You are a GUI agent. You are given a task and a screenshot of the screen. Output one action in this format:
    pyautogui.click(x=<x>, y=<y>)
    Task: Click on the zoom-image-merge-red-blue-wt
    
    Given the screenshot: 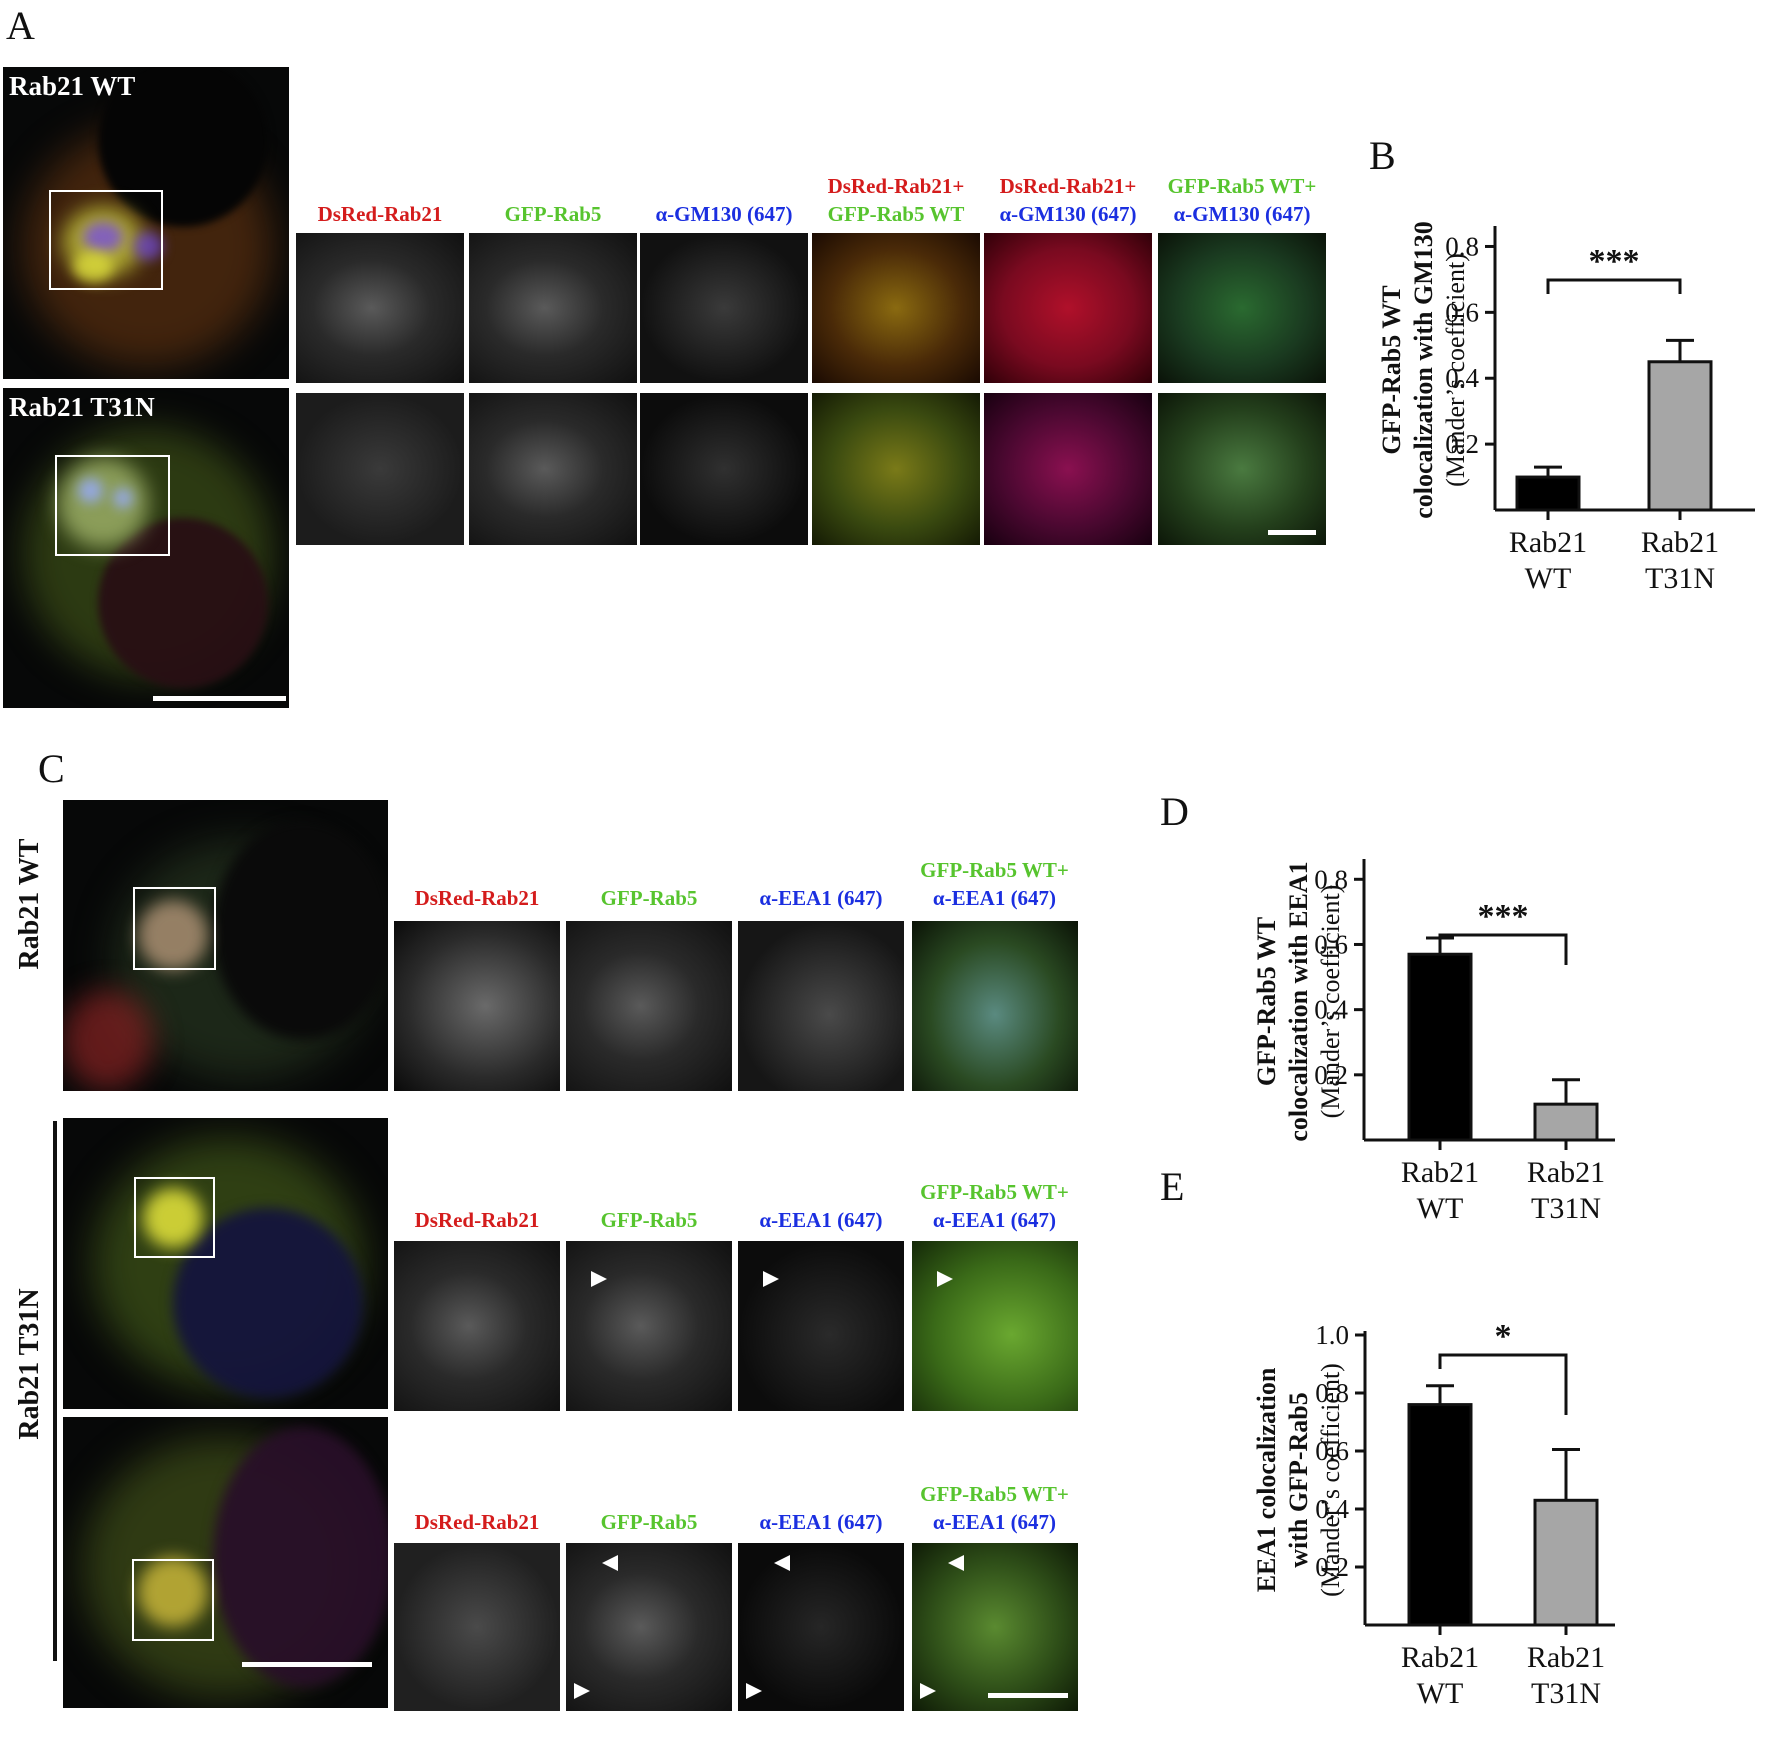 What is the action you would take?
    pyautogui.click(x=1068, y=308)
    